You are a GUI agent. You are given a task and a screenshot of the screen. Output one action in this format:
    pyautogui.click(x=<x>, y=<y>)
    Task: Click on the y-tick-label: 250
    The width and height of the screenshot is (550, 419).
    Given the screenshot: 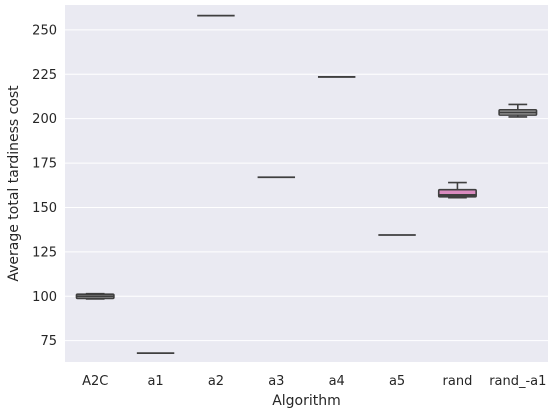 What is the action you would take?
    pyautogui.click(x=44, y=30)
    